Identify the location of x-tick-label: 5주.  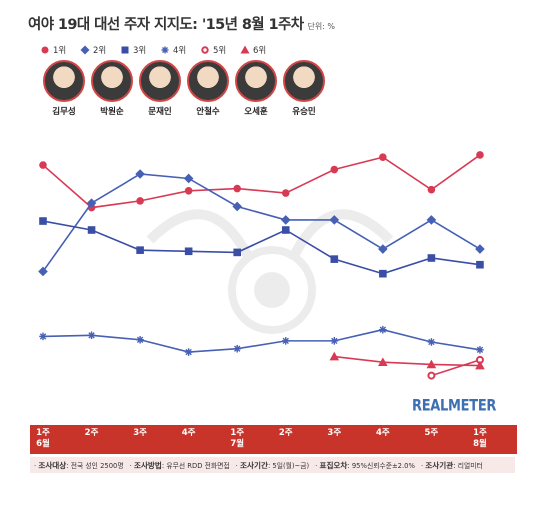
(431, 433).